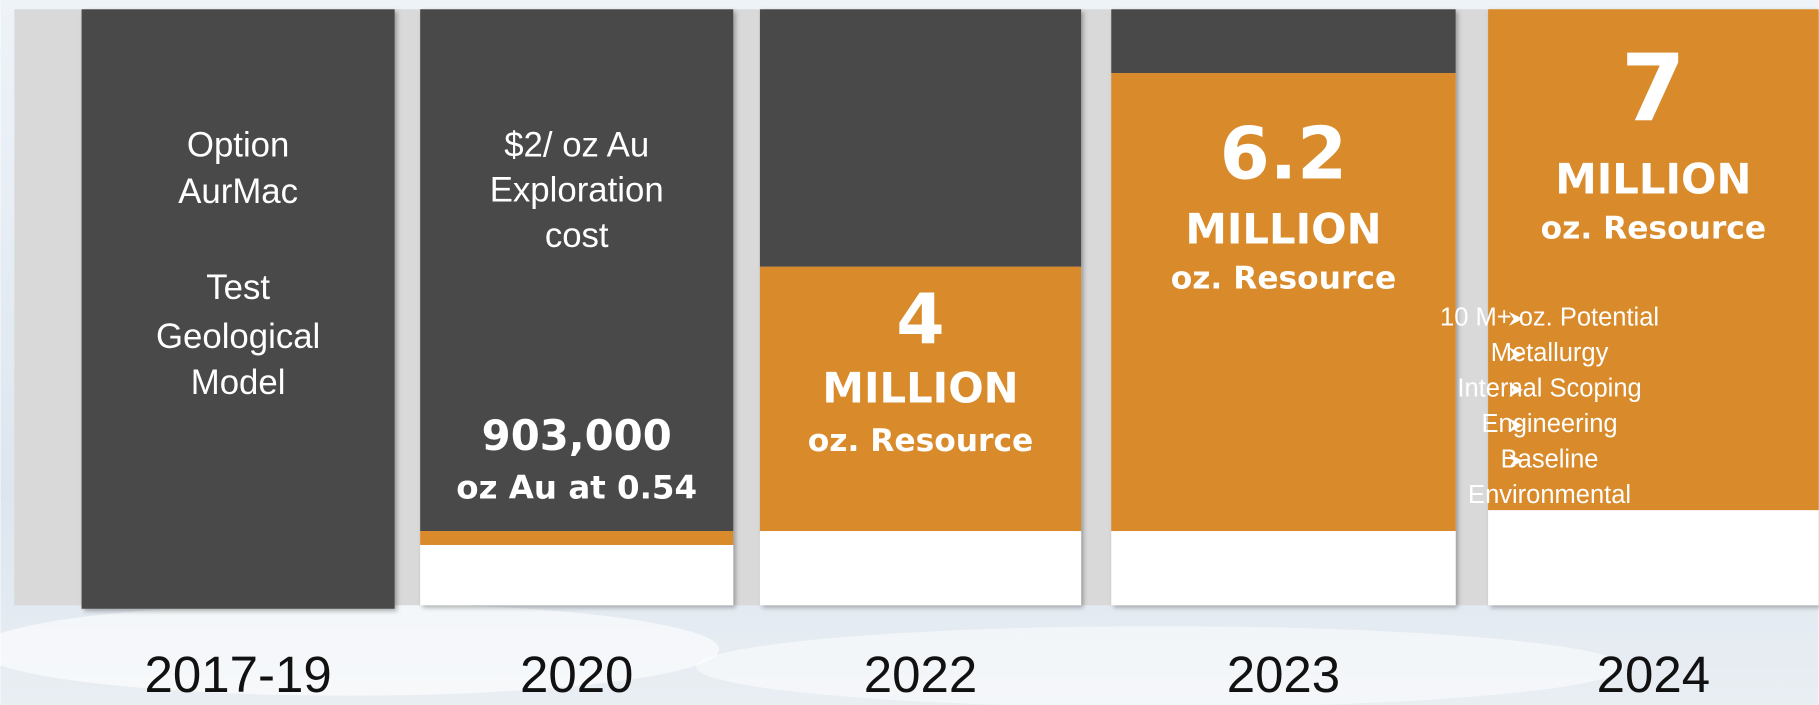 The image size is (1819, 705). I want to click on year-label: 2020, so click(576, 674).